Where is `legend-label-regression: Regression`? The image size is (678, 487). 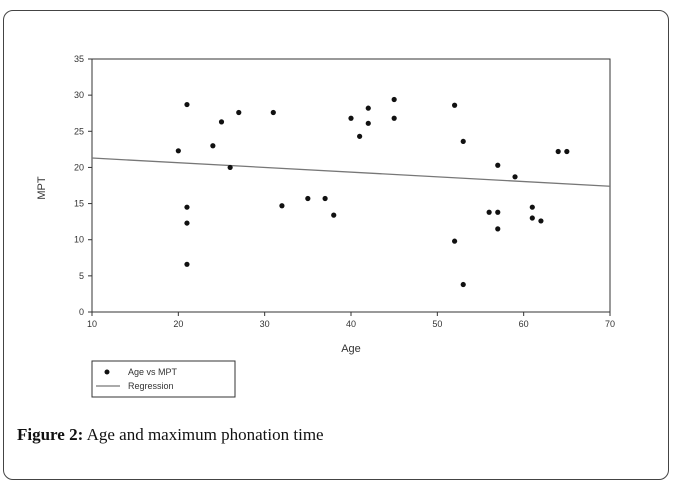 legend-label-regression: Regression is located at coordinates (151, 386).